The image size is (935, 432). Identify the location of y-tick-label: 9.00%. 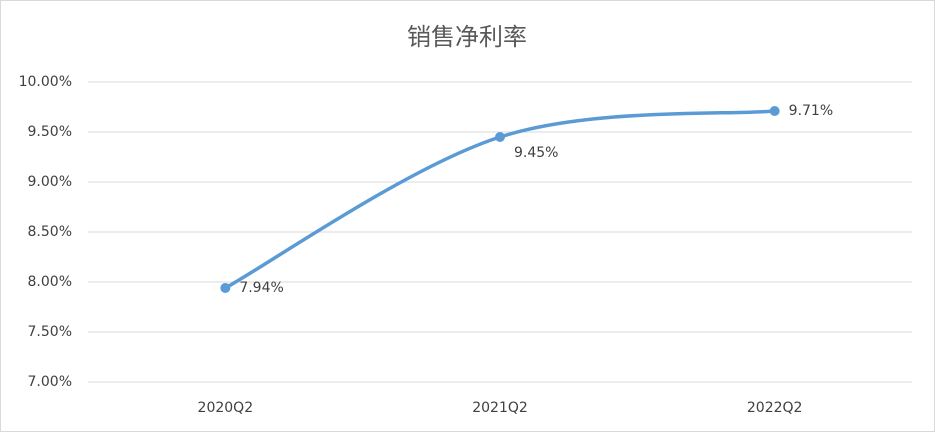
(50, 182).